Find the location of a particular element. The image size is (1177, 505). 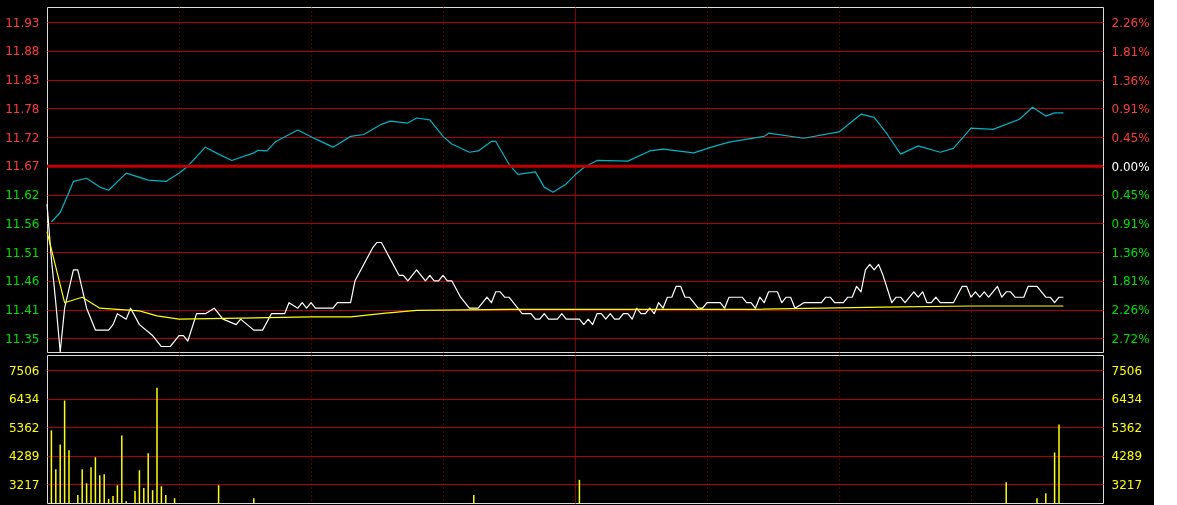

y2-tick-label: 4289 is located at coordinates (1127, 456).